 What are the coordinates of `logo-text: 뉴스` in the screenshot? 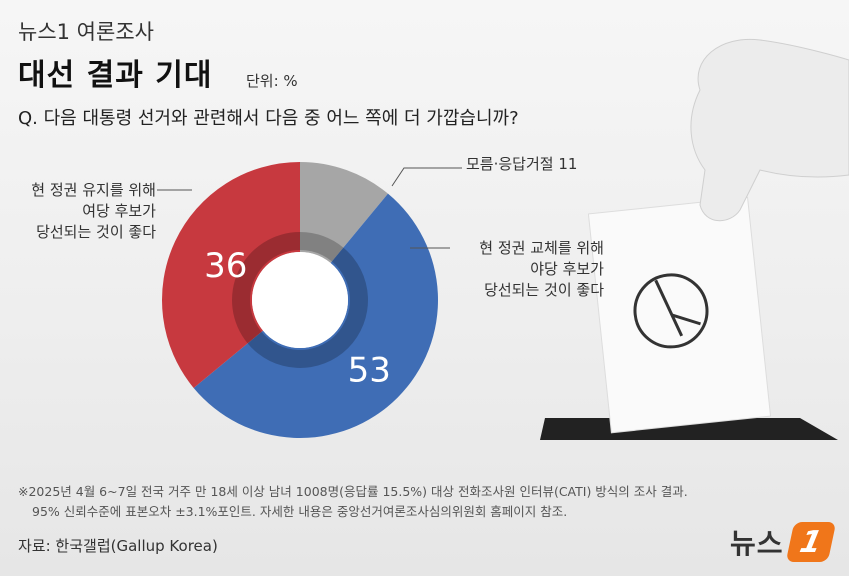 It's located at (757, 543).